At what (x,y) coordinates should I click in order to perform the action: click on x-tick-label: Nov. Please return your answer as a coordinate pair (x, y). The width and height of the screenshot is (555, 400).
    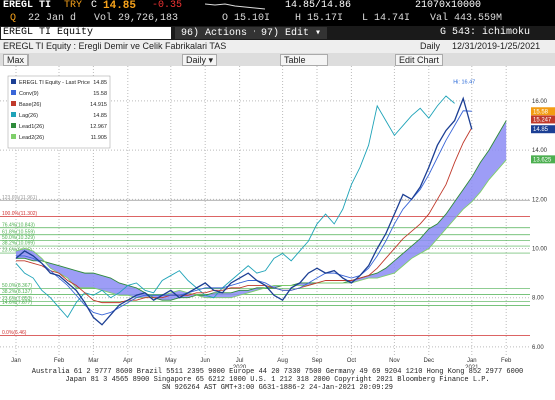
    Looking at the image, I should click on (394, 361).